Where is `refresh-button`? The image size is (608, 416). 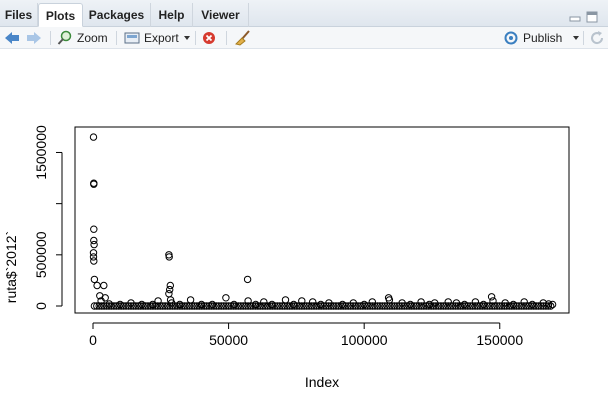
refresh-button is located at coordinates (597, 38).